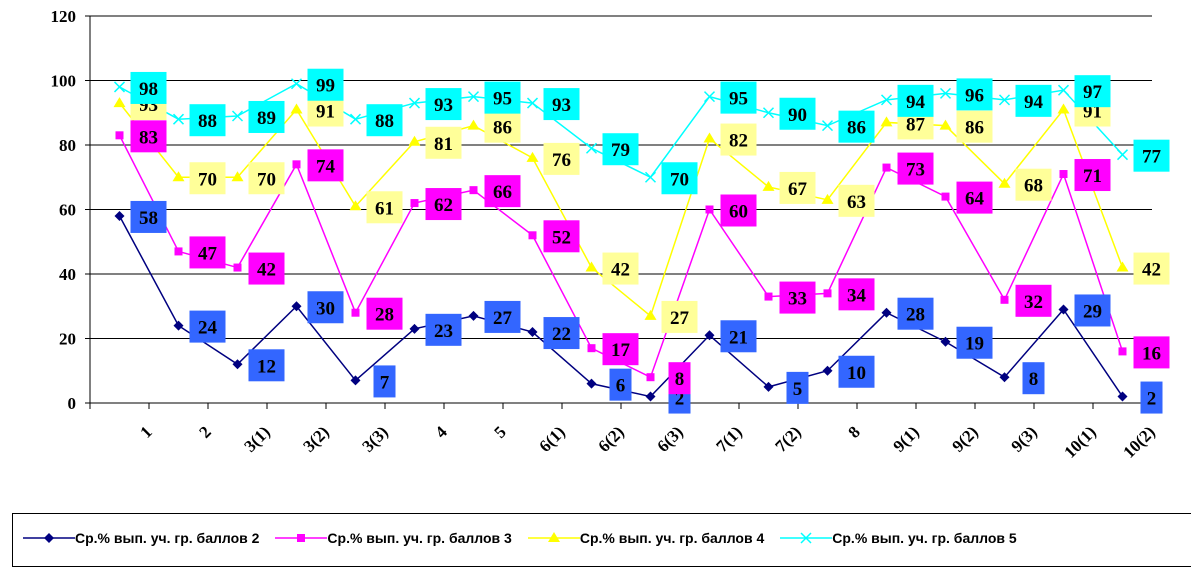 This screenshot has width=1191, height=567. Describe the element at coordinates (561, 237) in the screenshot. I see `data-label: 52` at that location.